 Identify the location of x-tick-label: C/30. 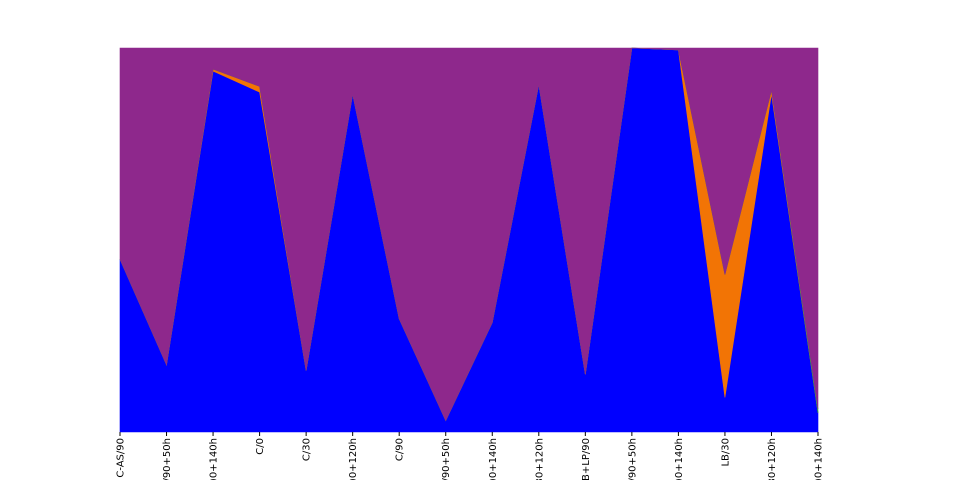
(307, 449).